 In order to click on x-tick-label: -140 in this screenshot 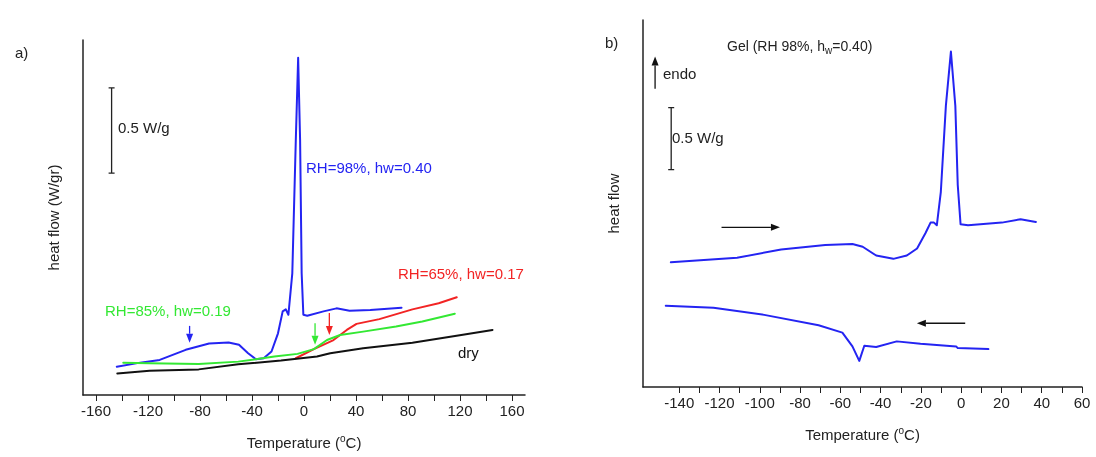, I will do `click(679, 402)`.